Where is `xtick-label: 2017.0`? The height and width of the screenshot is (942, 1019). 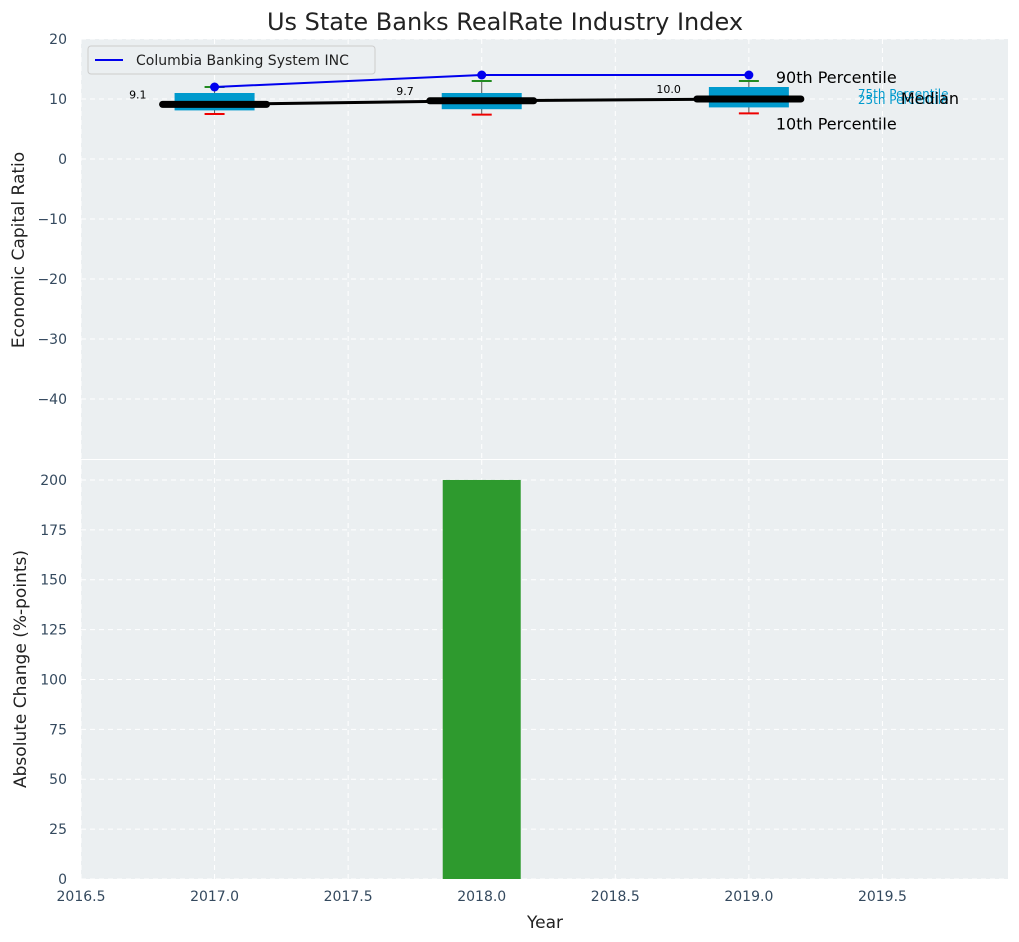 xtick-label: 2017.0 is located at coordinates (214, 897).